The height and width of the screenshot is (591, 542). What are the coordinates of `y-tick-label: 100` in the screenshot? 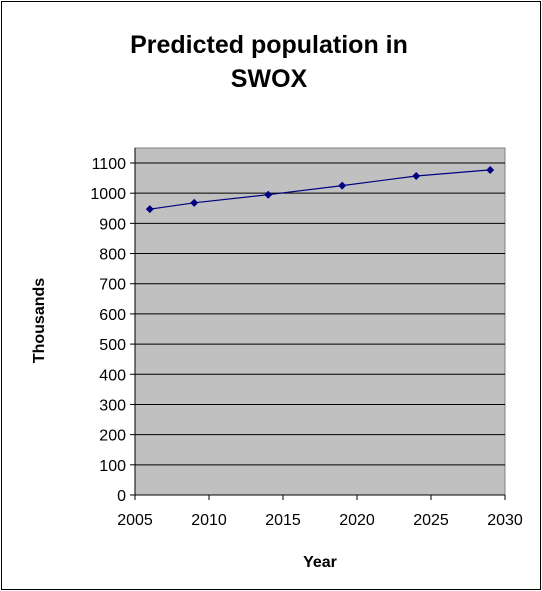 It's located at (112, 466).